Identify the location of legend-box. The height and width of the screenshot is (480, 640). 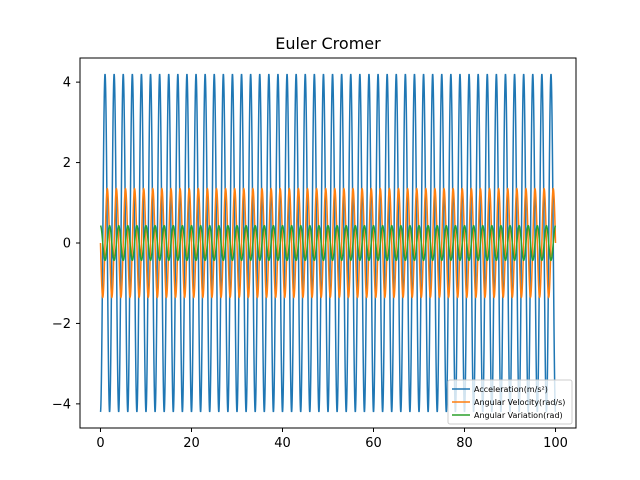
(510, 402).